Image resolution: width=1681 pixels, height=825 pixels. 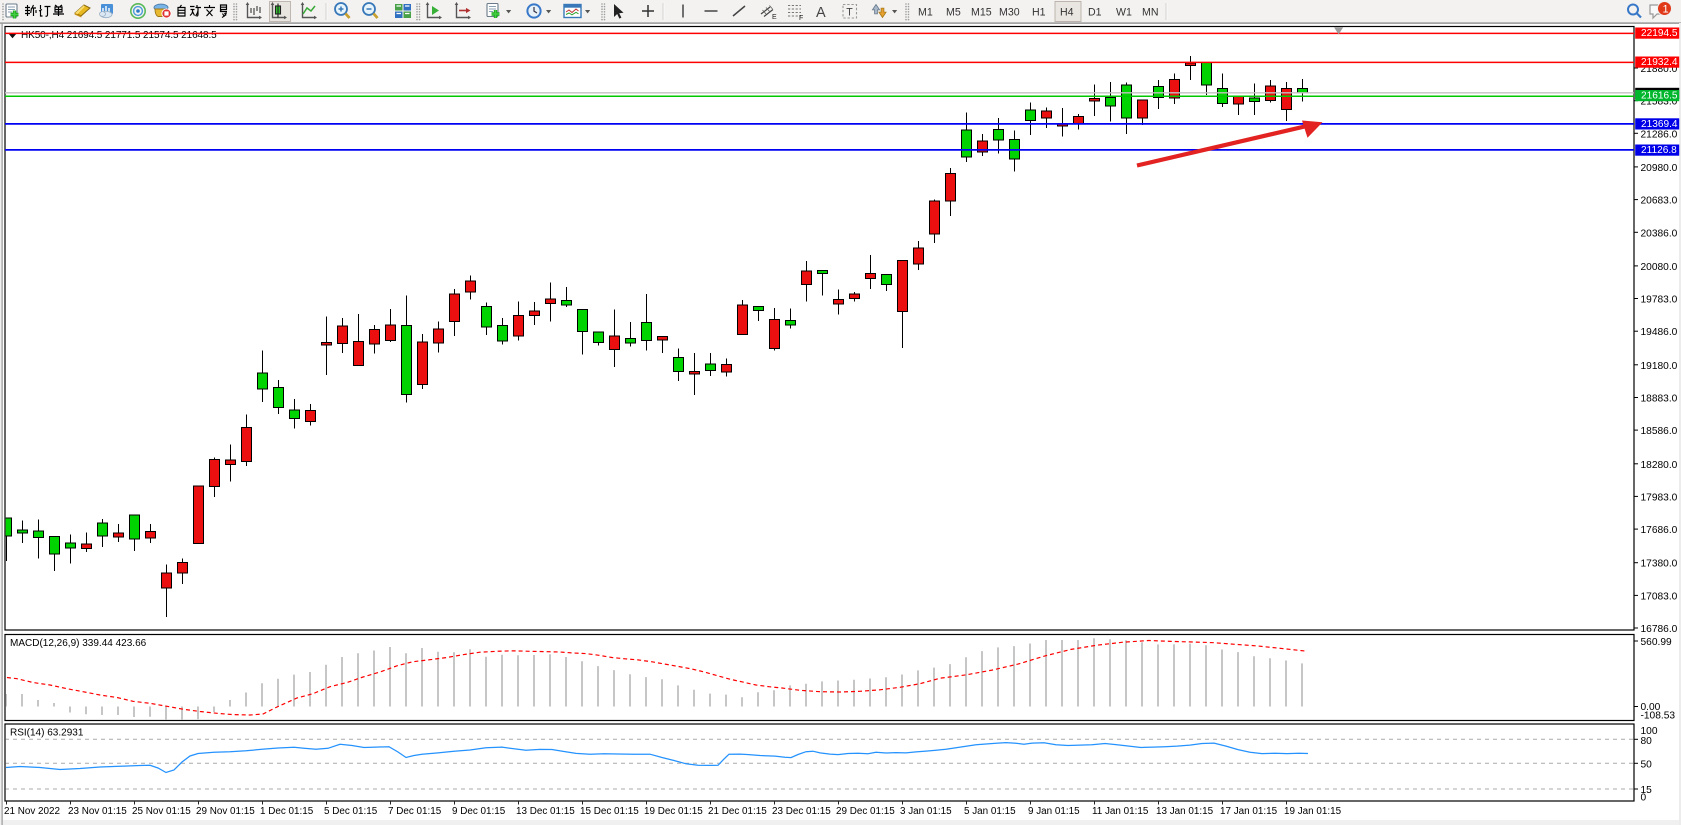 I want to click on svg-text: A, so click(x=821, y=13).